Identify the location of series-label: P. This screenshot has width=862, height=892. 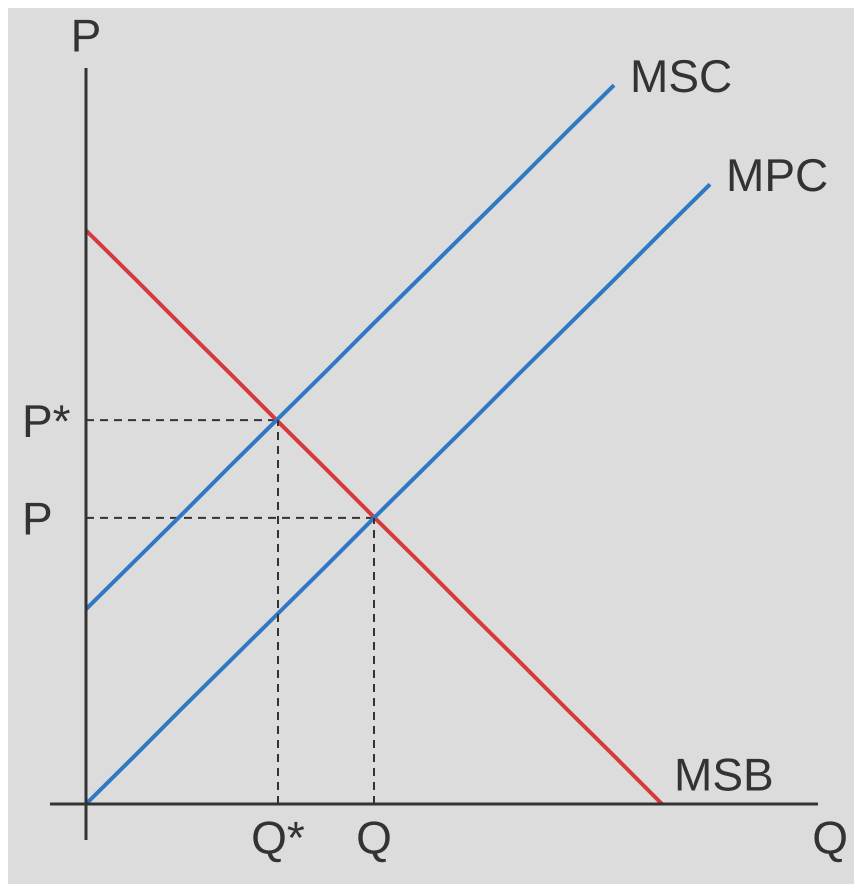
(37, 518).